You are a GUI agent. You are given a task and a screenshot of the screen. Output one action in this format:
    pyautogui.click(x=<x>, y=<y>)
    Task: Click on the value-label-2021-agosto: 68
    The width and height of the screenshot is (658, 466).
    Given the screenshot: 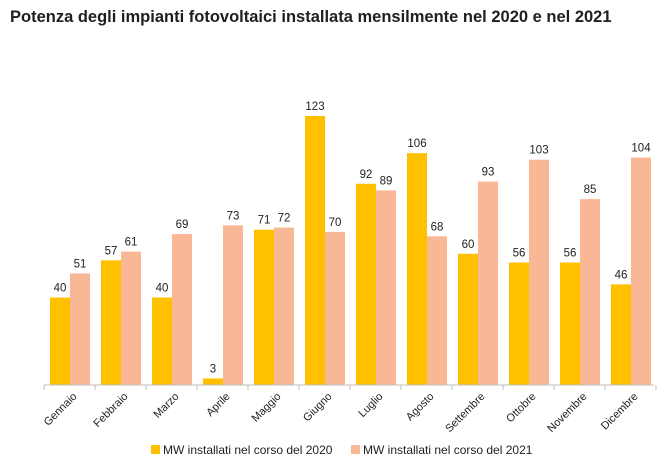 What is the action you would take?
    pyautogui.click(x=437, y=227)
    